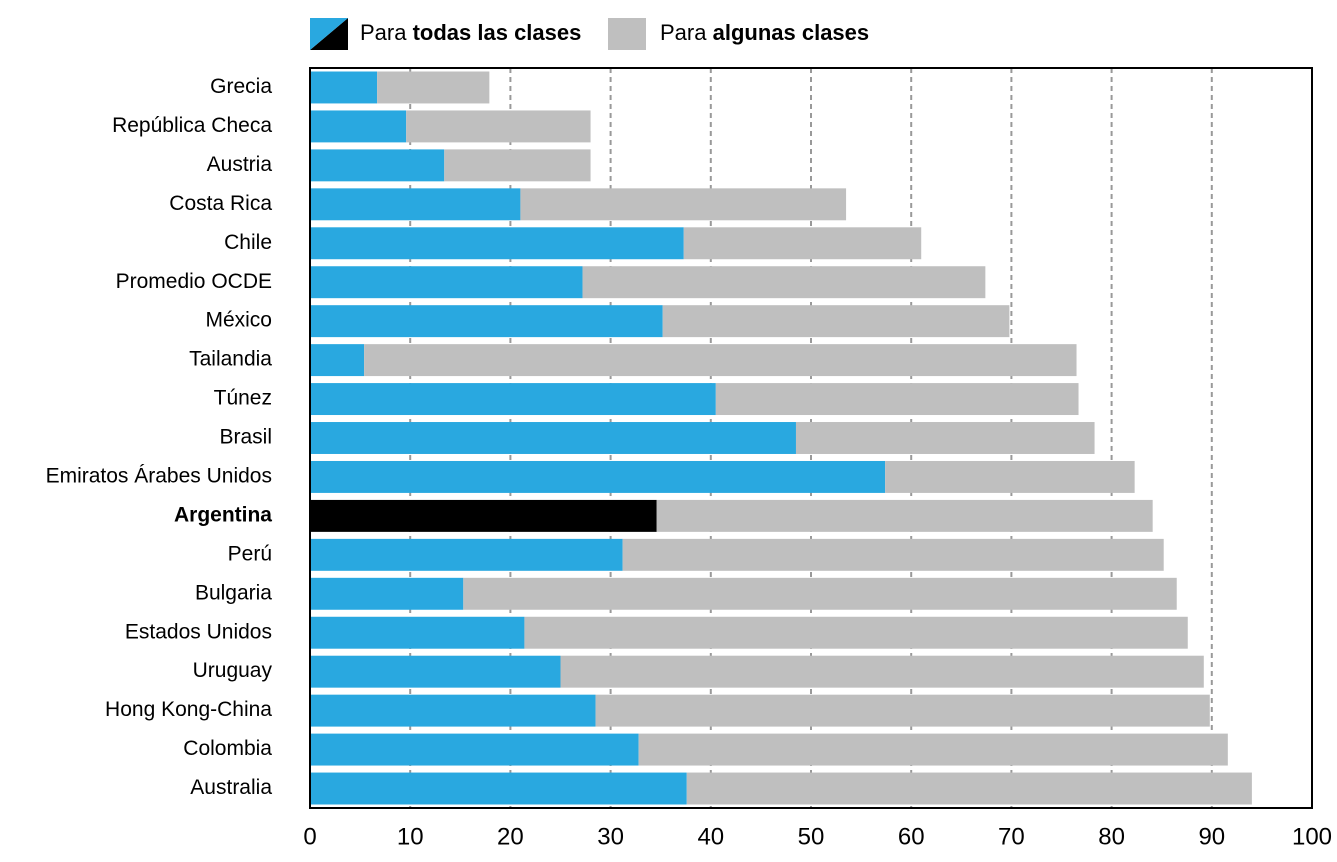 This screenshot has height=862, width=1337. Describe the element at coordinates (510, 836) in the screenshot. I see `x-tick-label: 20` at that location.